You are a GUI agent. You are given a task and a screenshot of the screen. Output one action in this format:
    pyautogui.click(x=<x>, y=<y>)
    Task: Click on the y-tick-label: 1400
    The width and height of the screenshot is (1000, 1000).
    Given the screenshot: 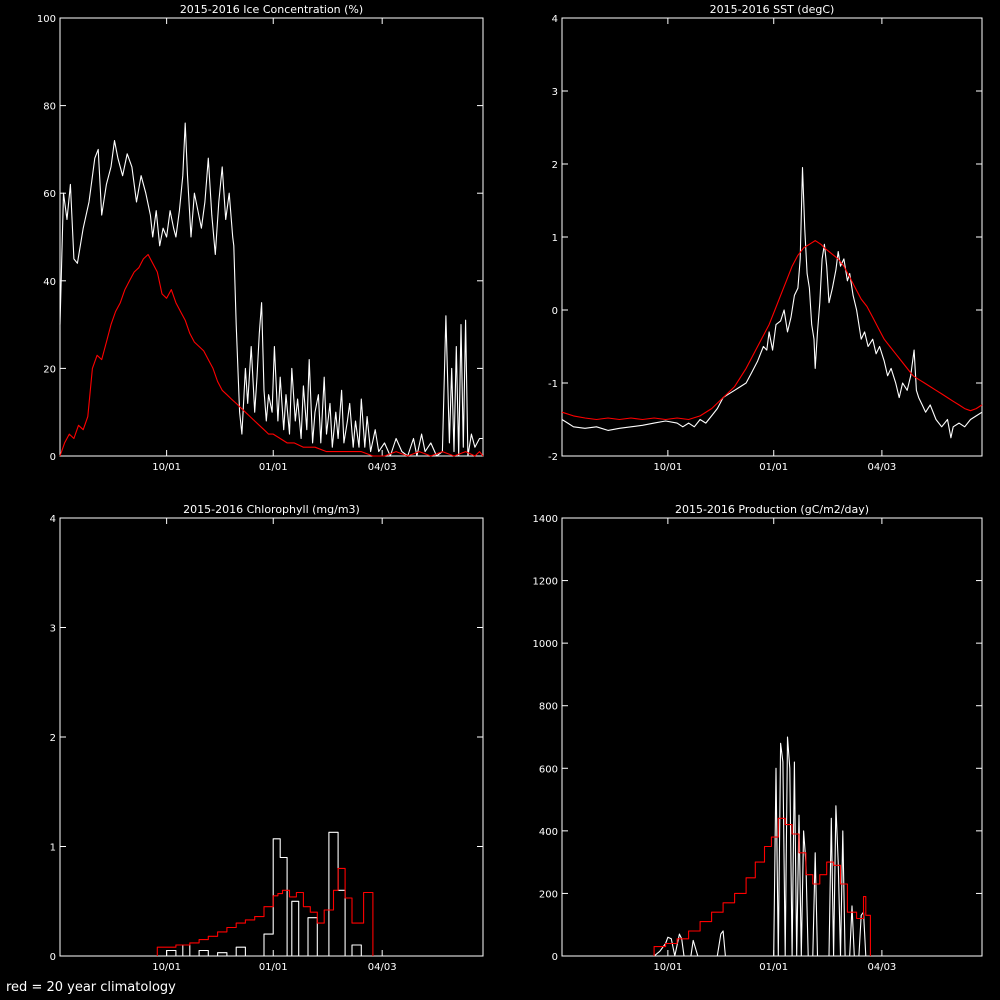 What is the action you would take?
    pyautogui.click(x=545, y=519)
    